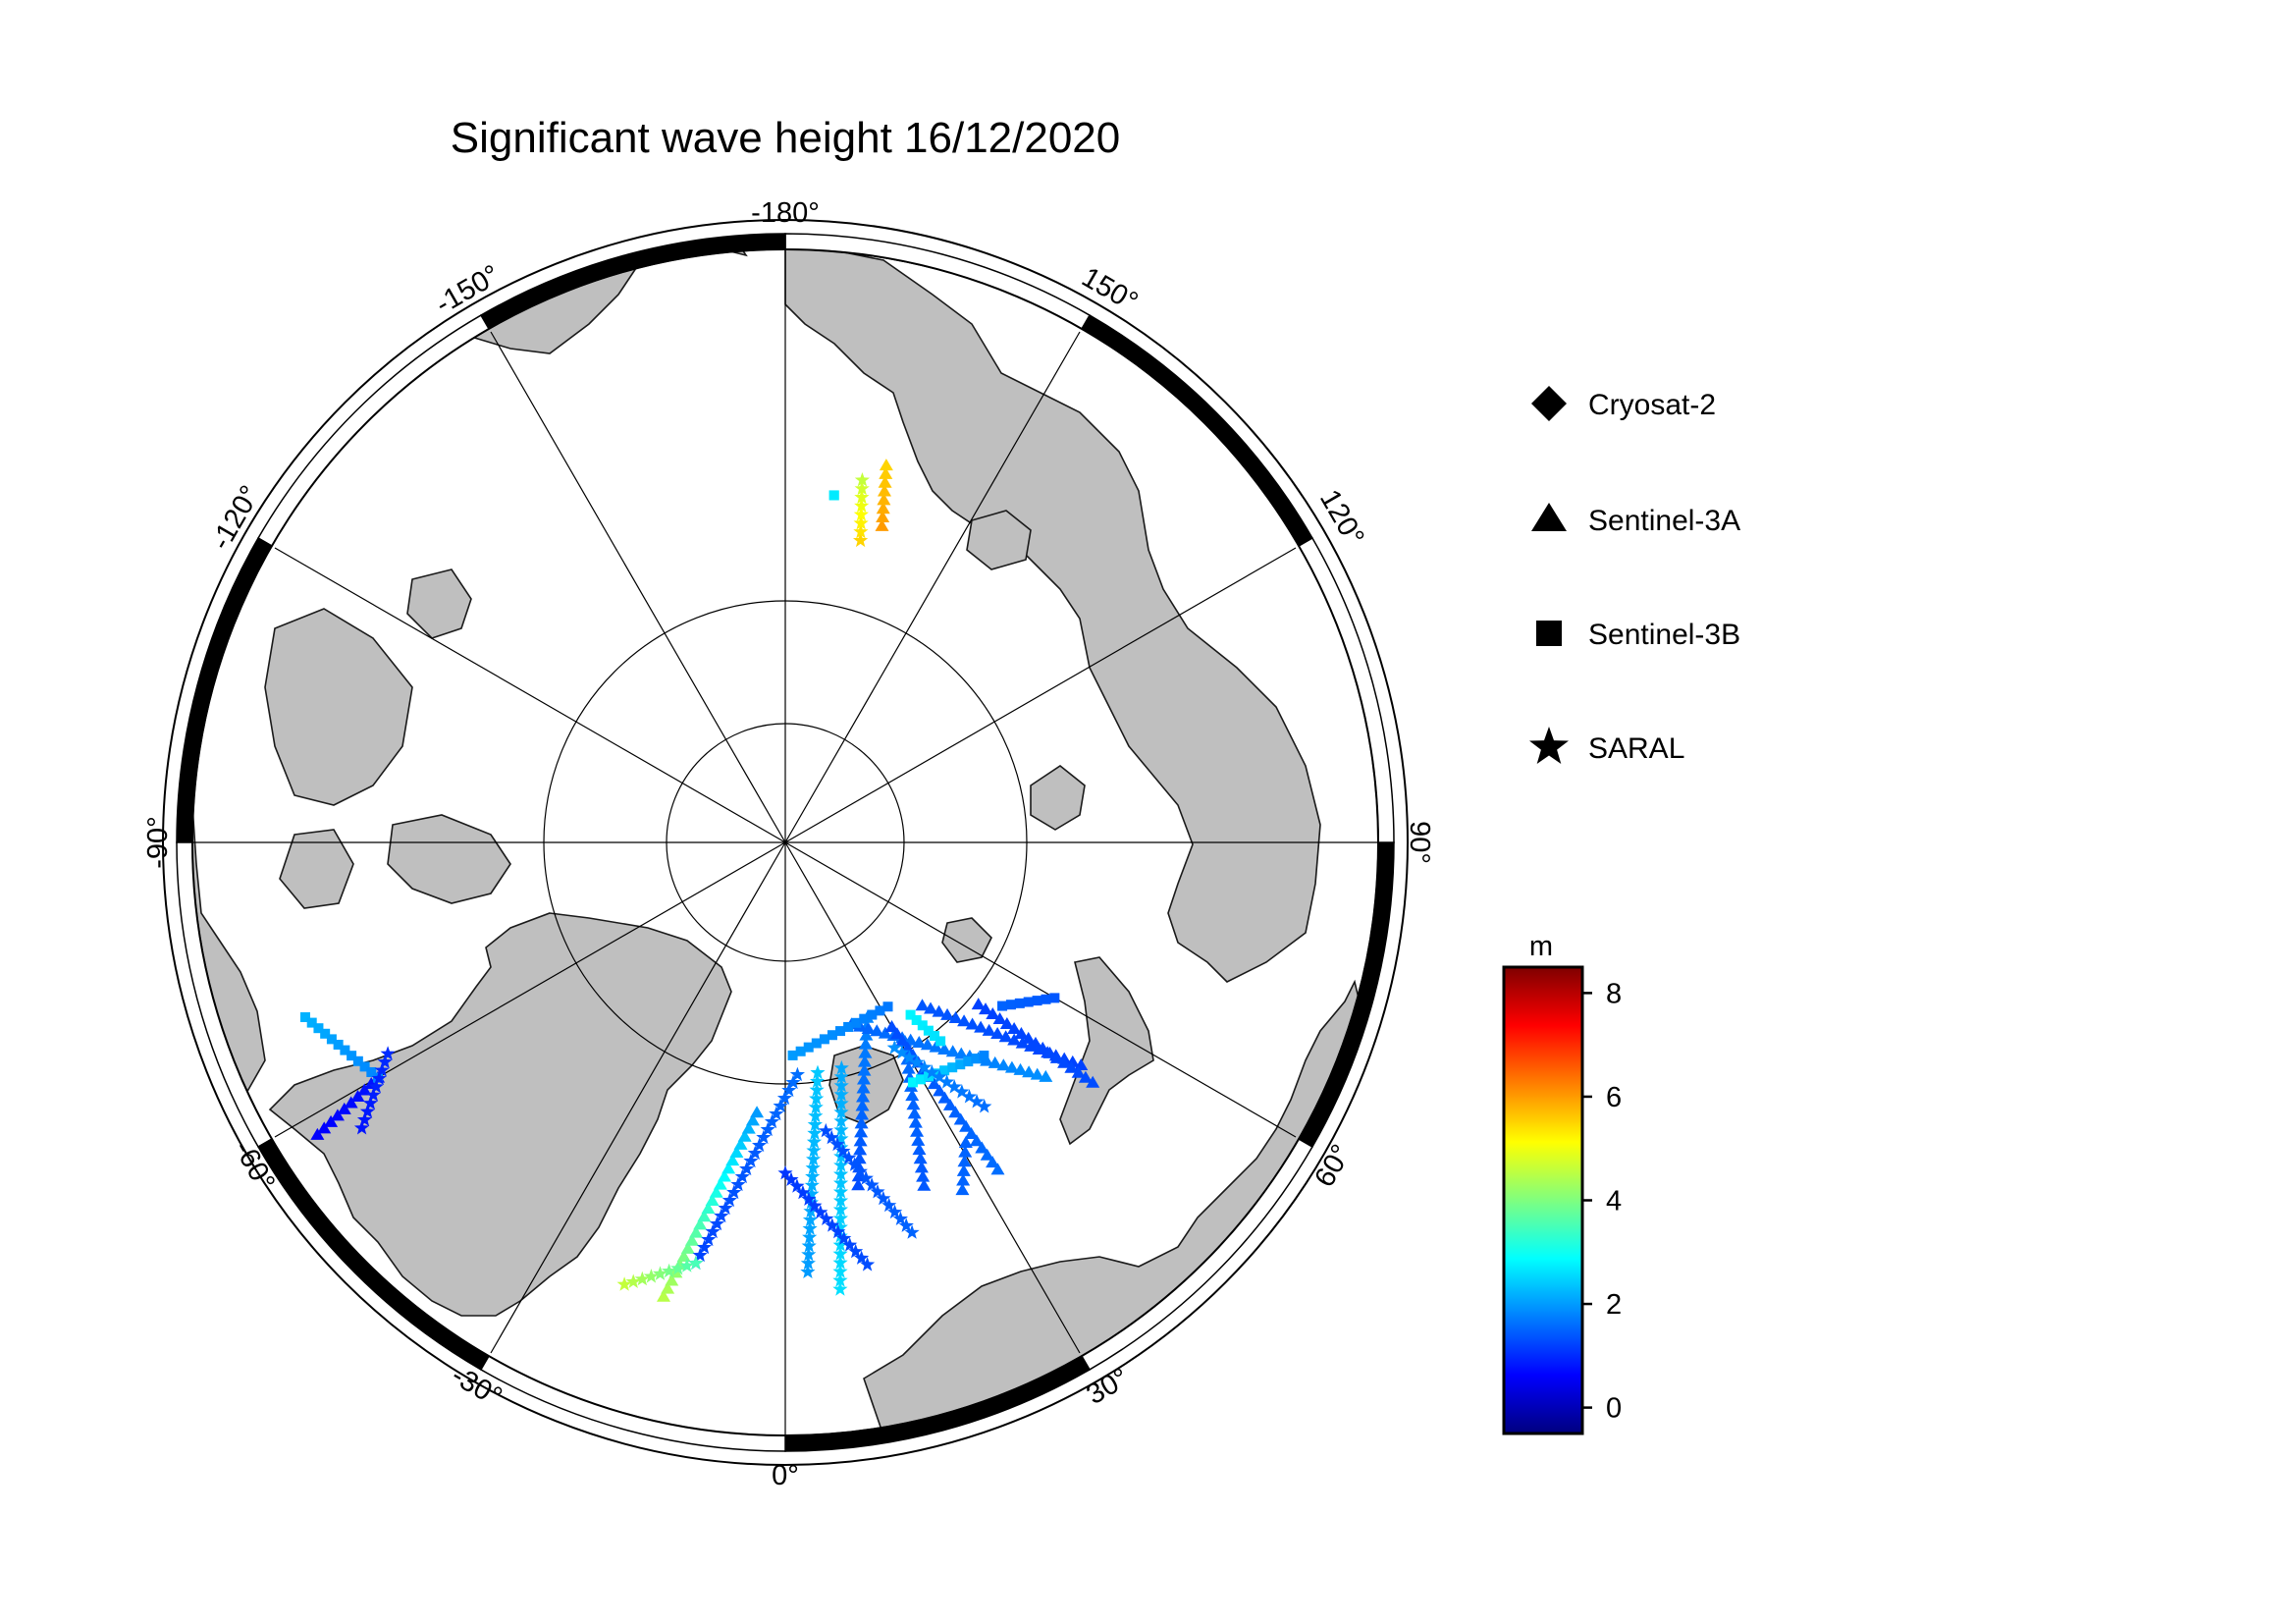 This screenshot has height=1623, width=2296. What do you see at coordinates (1549, 745) in the screenshot?
I see `star-icon` at bounding box center [1549, 745].